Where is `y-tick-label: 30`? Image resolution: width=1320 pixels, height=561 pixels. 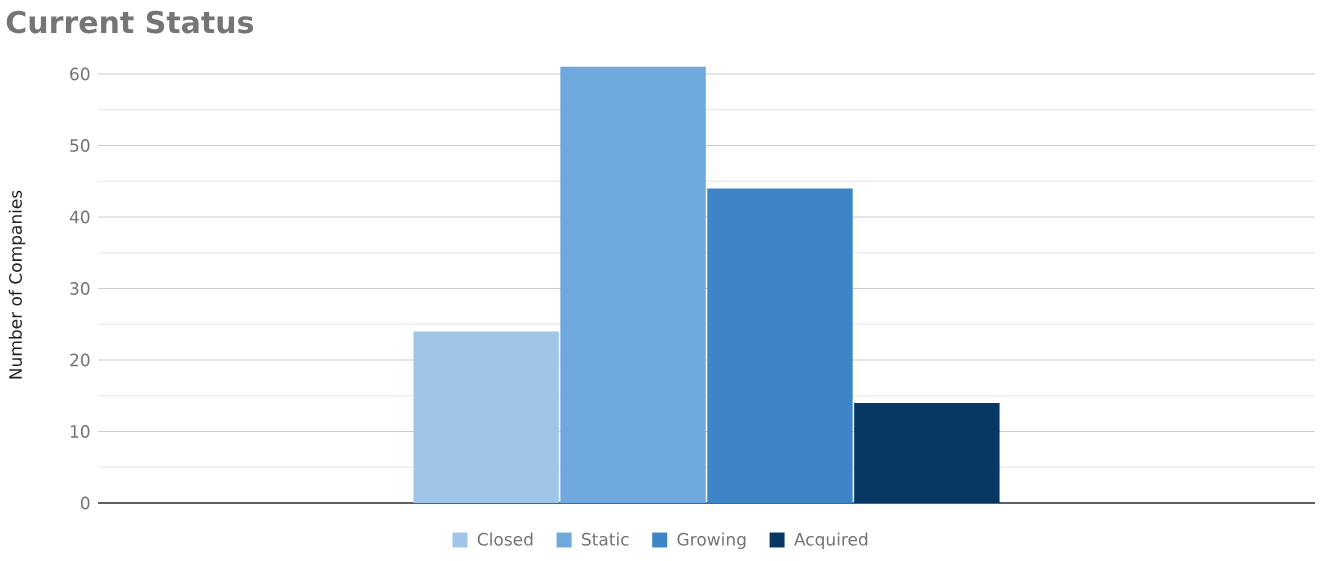 y-tick-label: 30 is located at coordinates (80, 288).